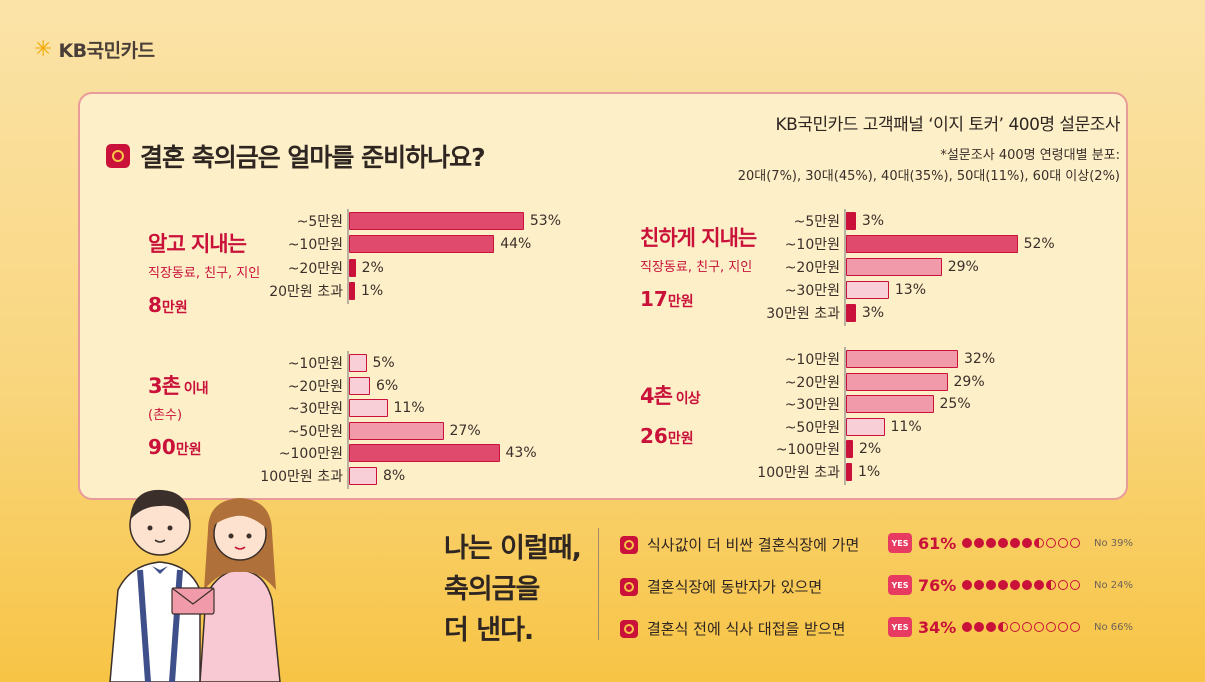 Image resolution: width=1205 pixels, height=682 pixels. What do you see at coordinates (735, 587) in the screenshot?
I see `condition-text: 결혼식장에 동반자가 있으면` at bounding box center [735, 587].